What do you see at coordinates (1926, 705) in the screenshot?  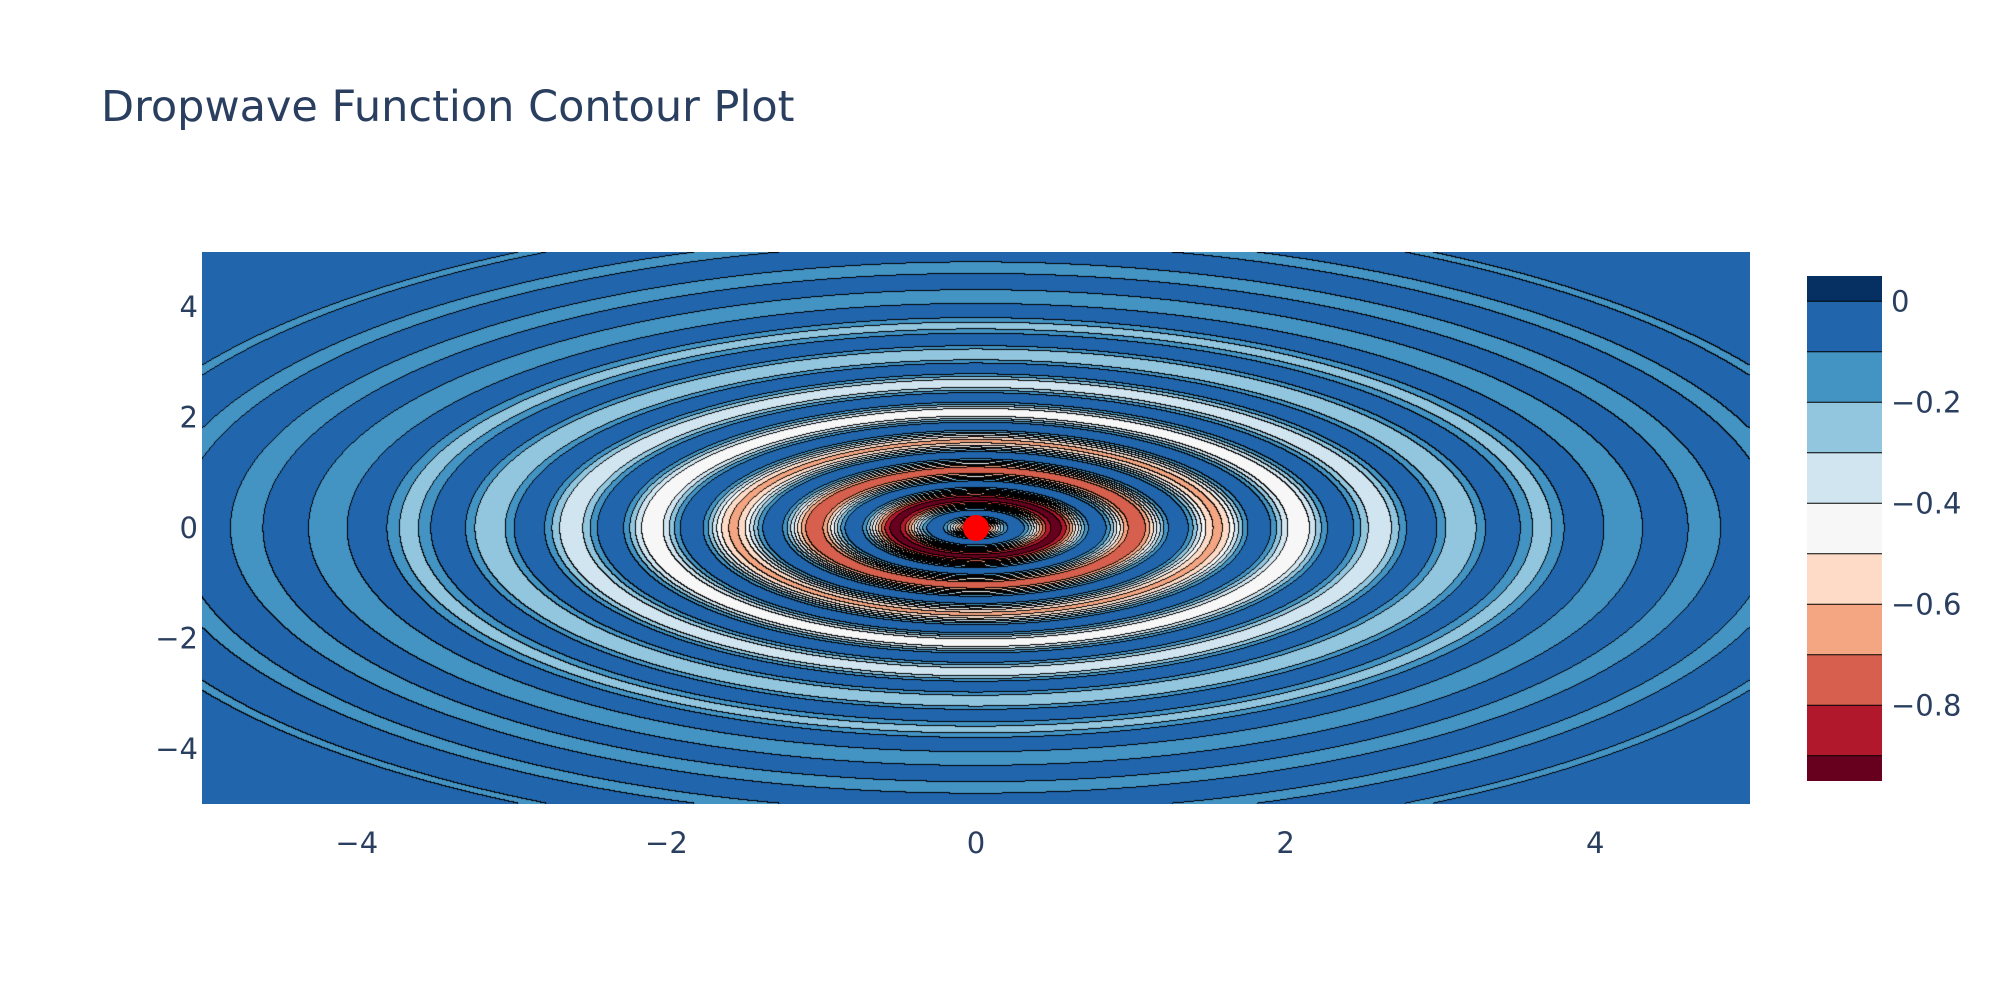 I see `colorbar-tick-label: −0.8` at bounding box center [1926, 705].